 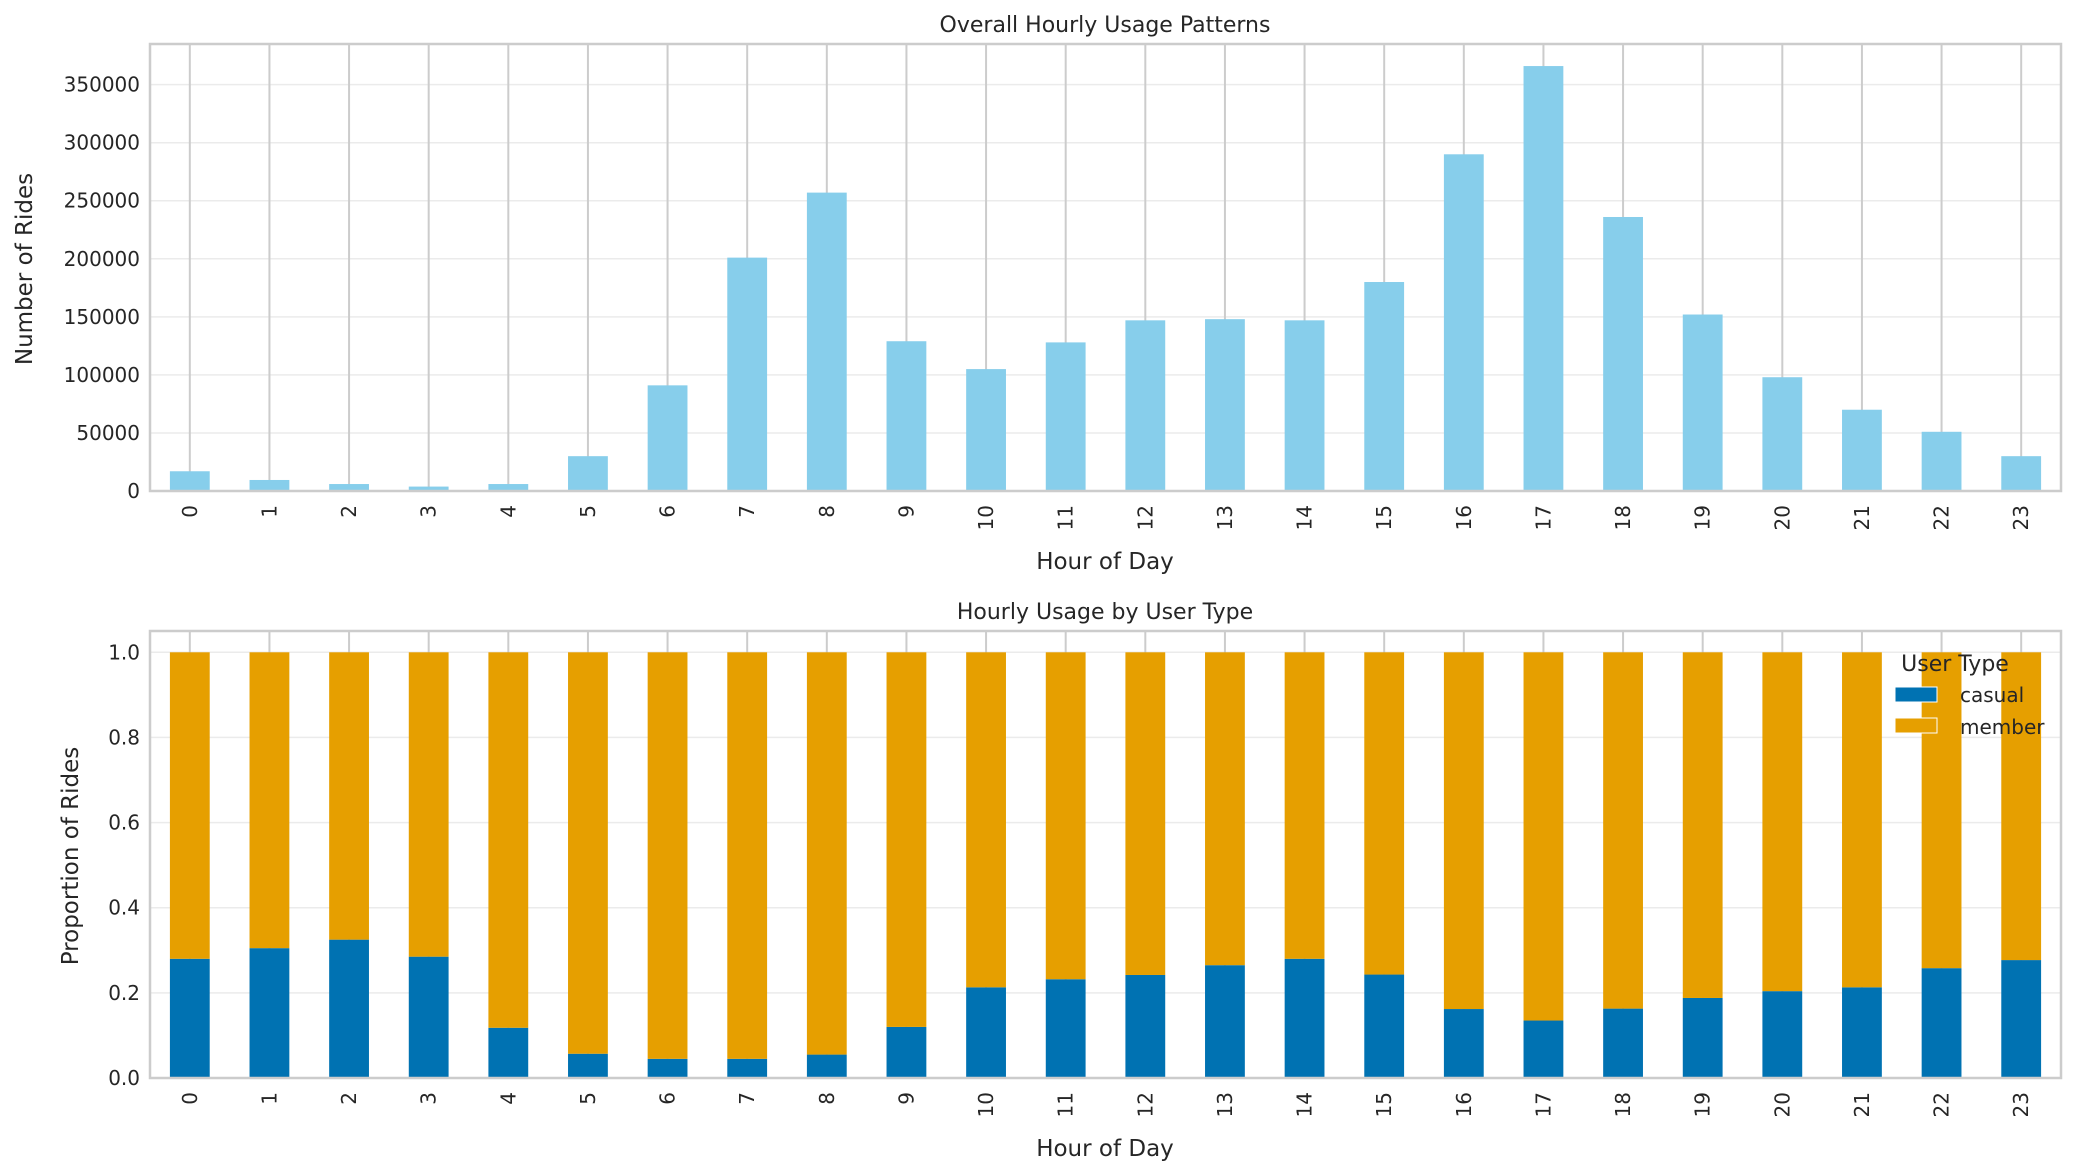 What do you see at coordinates (1384, 1104) in the screenshot?
I see `x-tick-label: 15` at bounding box center [1384, 1104].